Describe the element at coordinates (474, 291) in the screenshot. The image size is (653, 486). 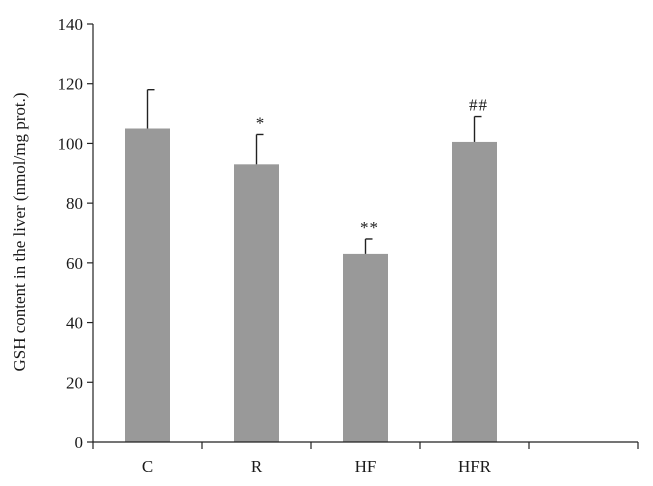
I see `bar-hfr` at that location.